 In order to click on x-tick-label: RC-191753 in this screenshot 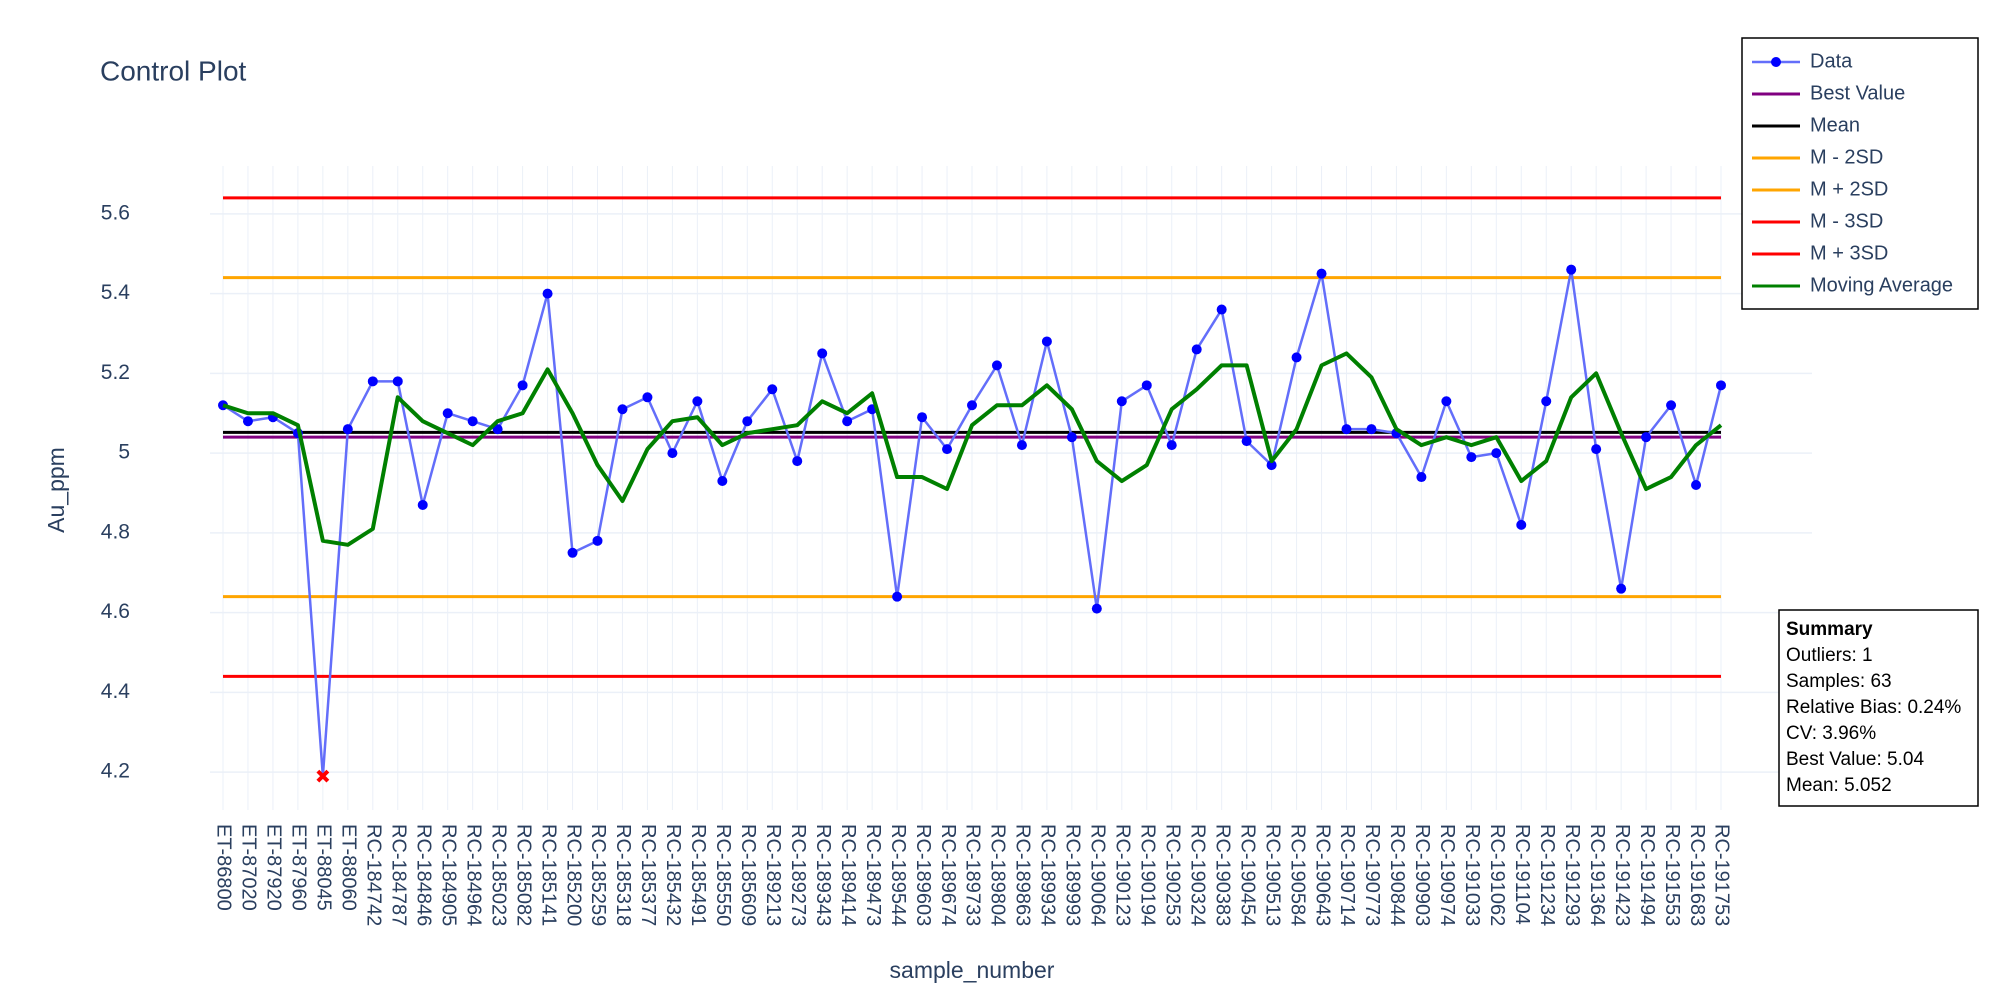, I will do `click(1722, 875)`.